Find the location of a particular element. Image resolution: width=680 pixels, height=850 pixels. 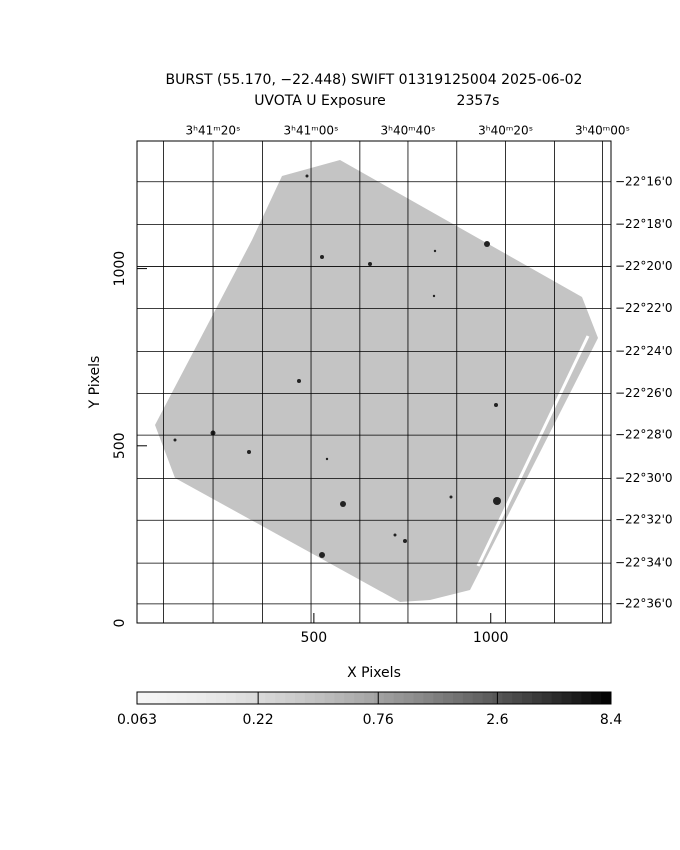

y-tick-label: 1000 is located at coordinates (120, 269).